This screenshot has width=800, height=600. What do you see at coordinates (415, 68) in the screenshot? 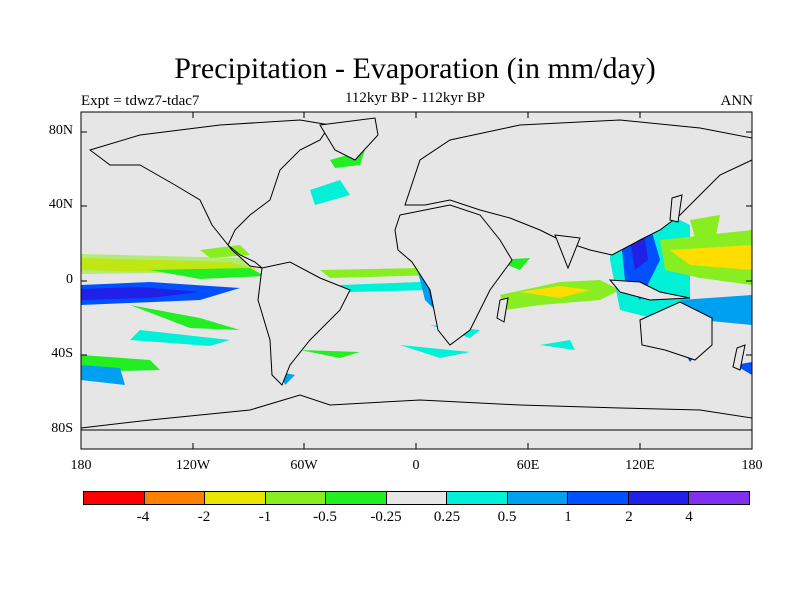
I see `map-title: Precipitation - Evaporation (in mm/day)` at bounding box center [415, 68].